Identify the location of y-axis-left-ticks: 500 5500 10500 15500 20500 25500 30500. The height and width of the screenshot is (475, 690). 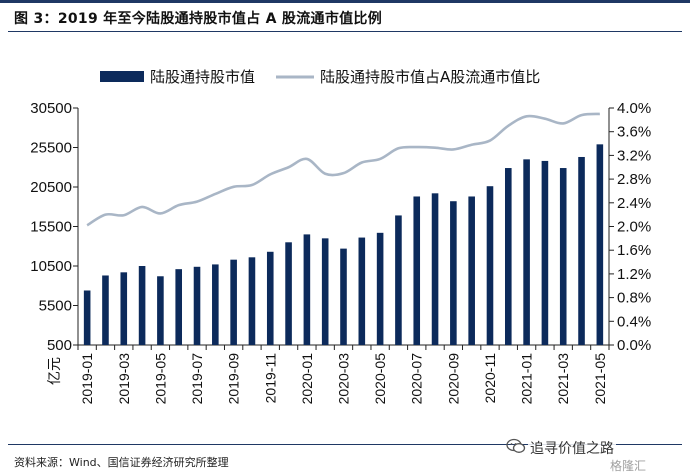
(54, 227).